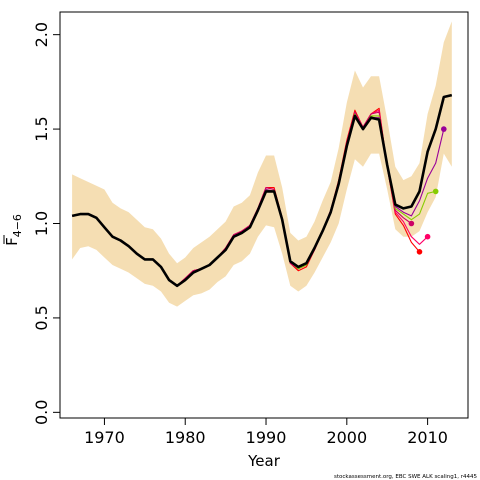  What do you see at coordinates (427, 437) in the screenshot?
I see `x-tick-label: 2010` at bounding box center [427, 437].